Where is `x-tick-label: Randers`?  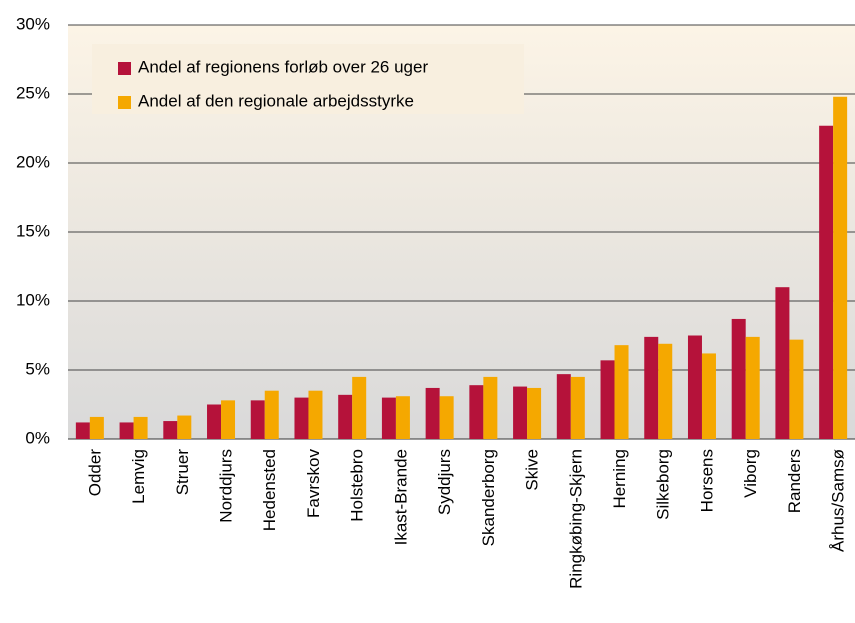
x-tick-label: Randers is located at coordinates (794, 481).